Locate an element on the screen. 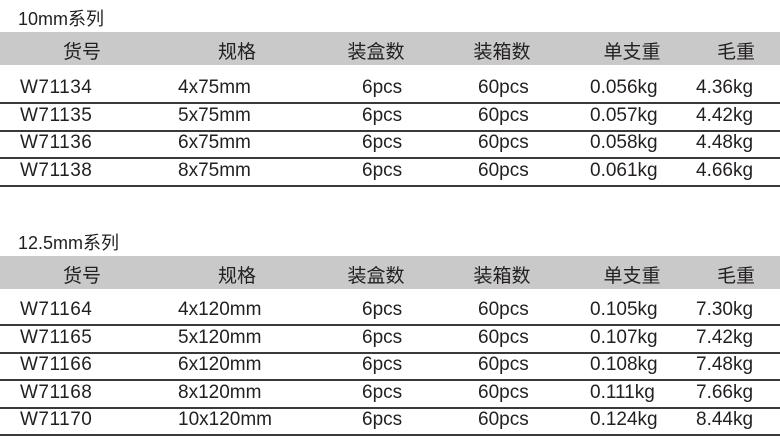 The image size is (780, 446). table-cell: 5x75mm is located at coordinates (214, 115).